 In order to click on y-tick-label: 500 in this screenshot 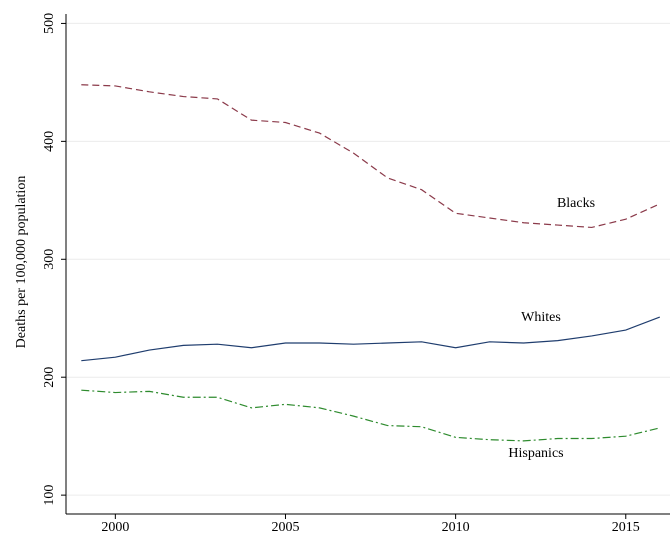, I will do `click(49, 23)`.